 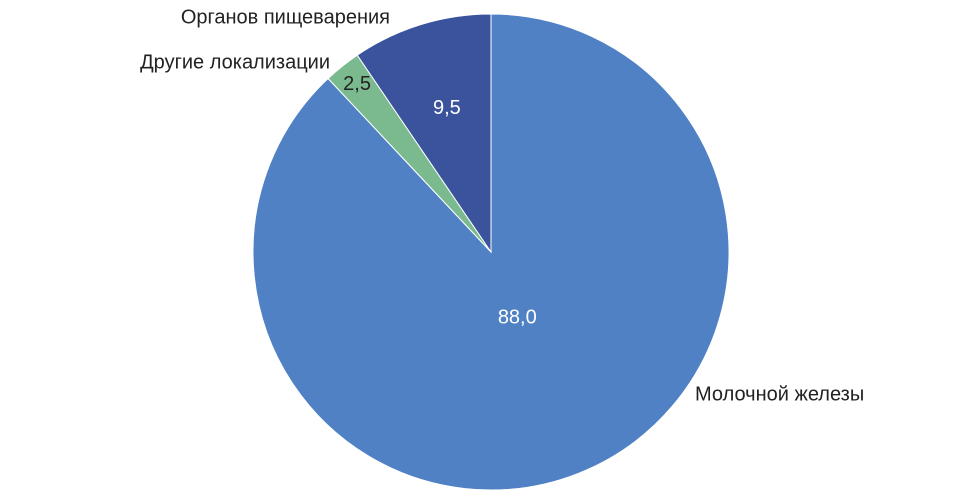 I want to click on value-label: 88,0, so click(x=517, y=318).